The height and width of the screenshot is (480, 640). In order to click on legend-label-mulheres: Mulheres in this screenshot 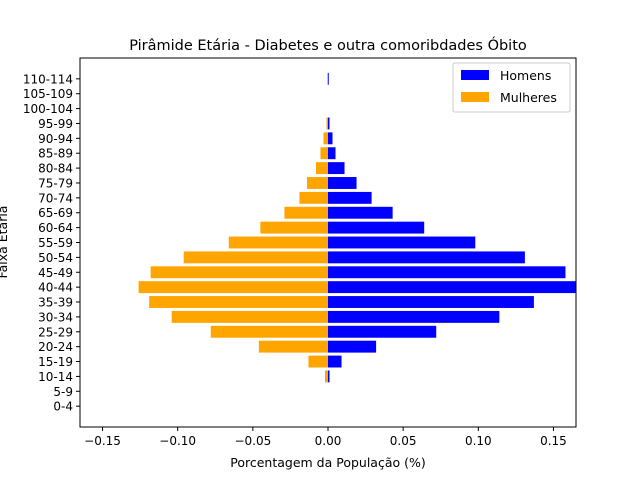, I will do `click(528, 97)`.